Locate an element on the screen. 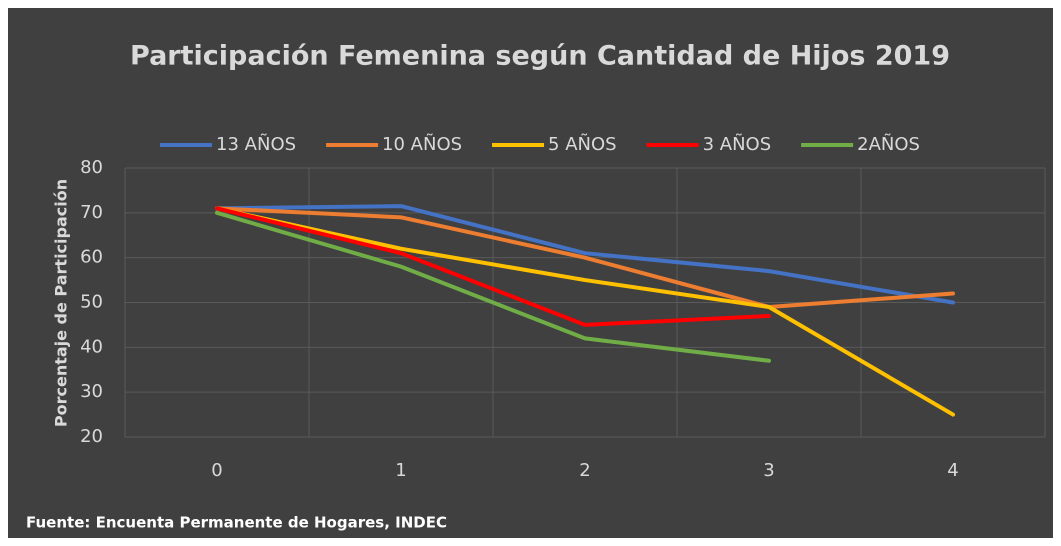  y-tick-label: 40 is located at coordinates (91, 346).